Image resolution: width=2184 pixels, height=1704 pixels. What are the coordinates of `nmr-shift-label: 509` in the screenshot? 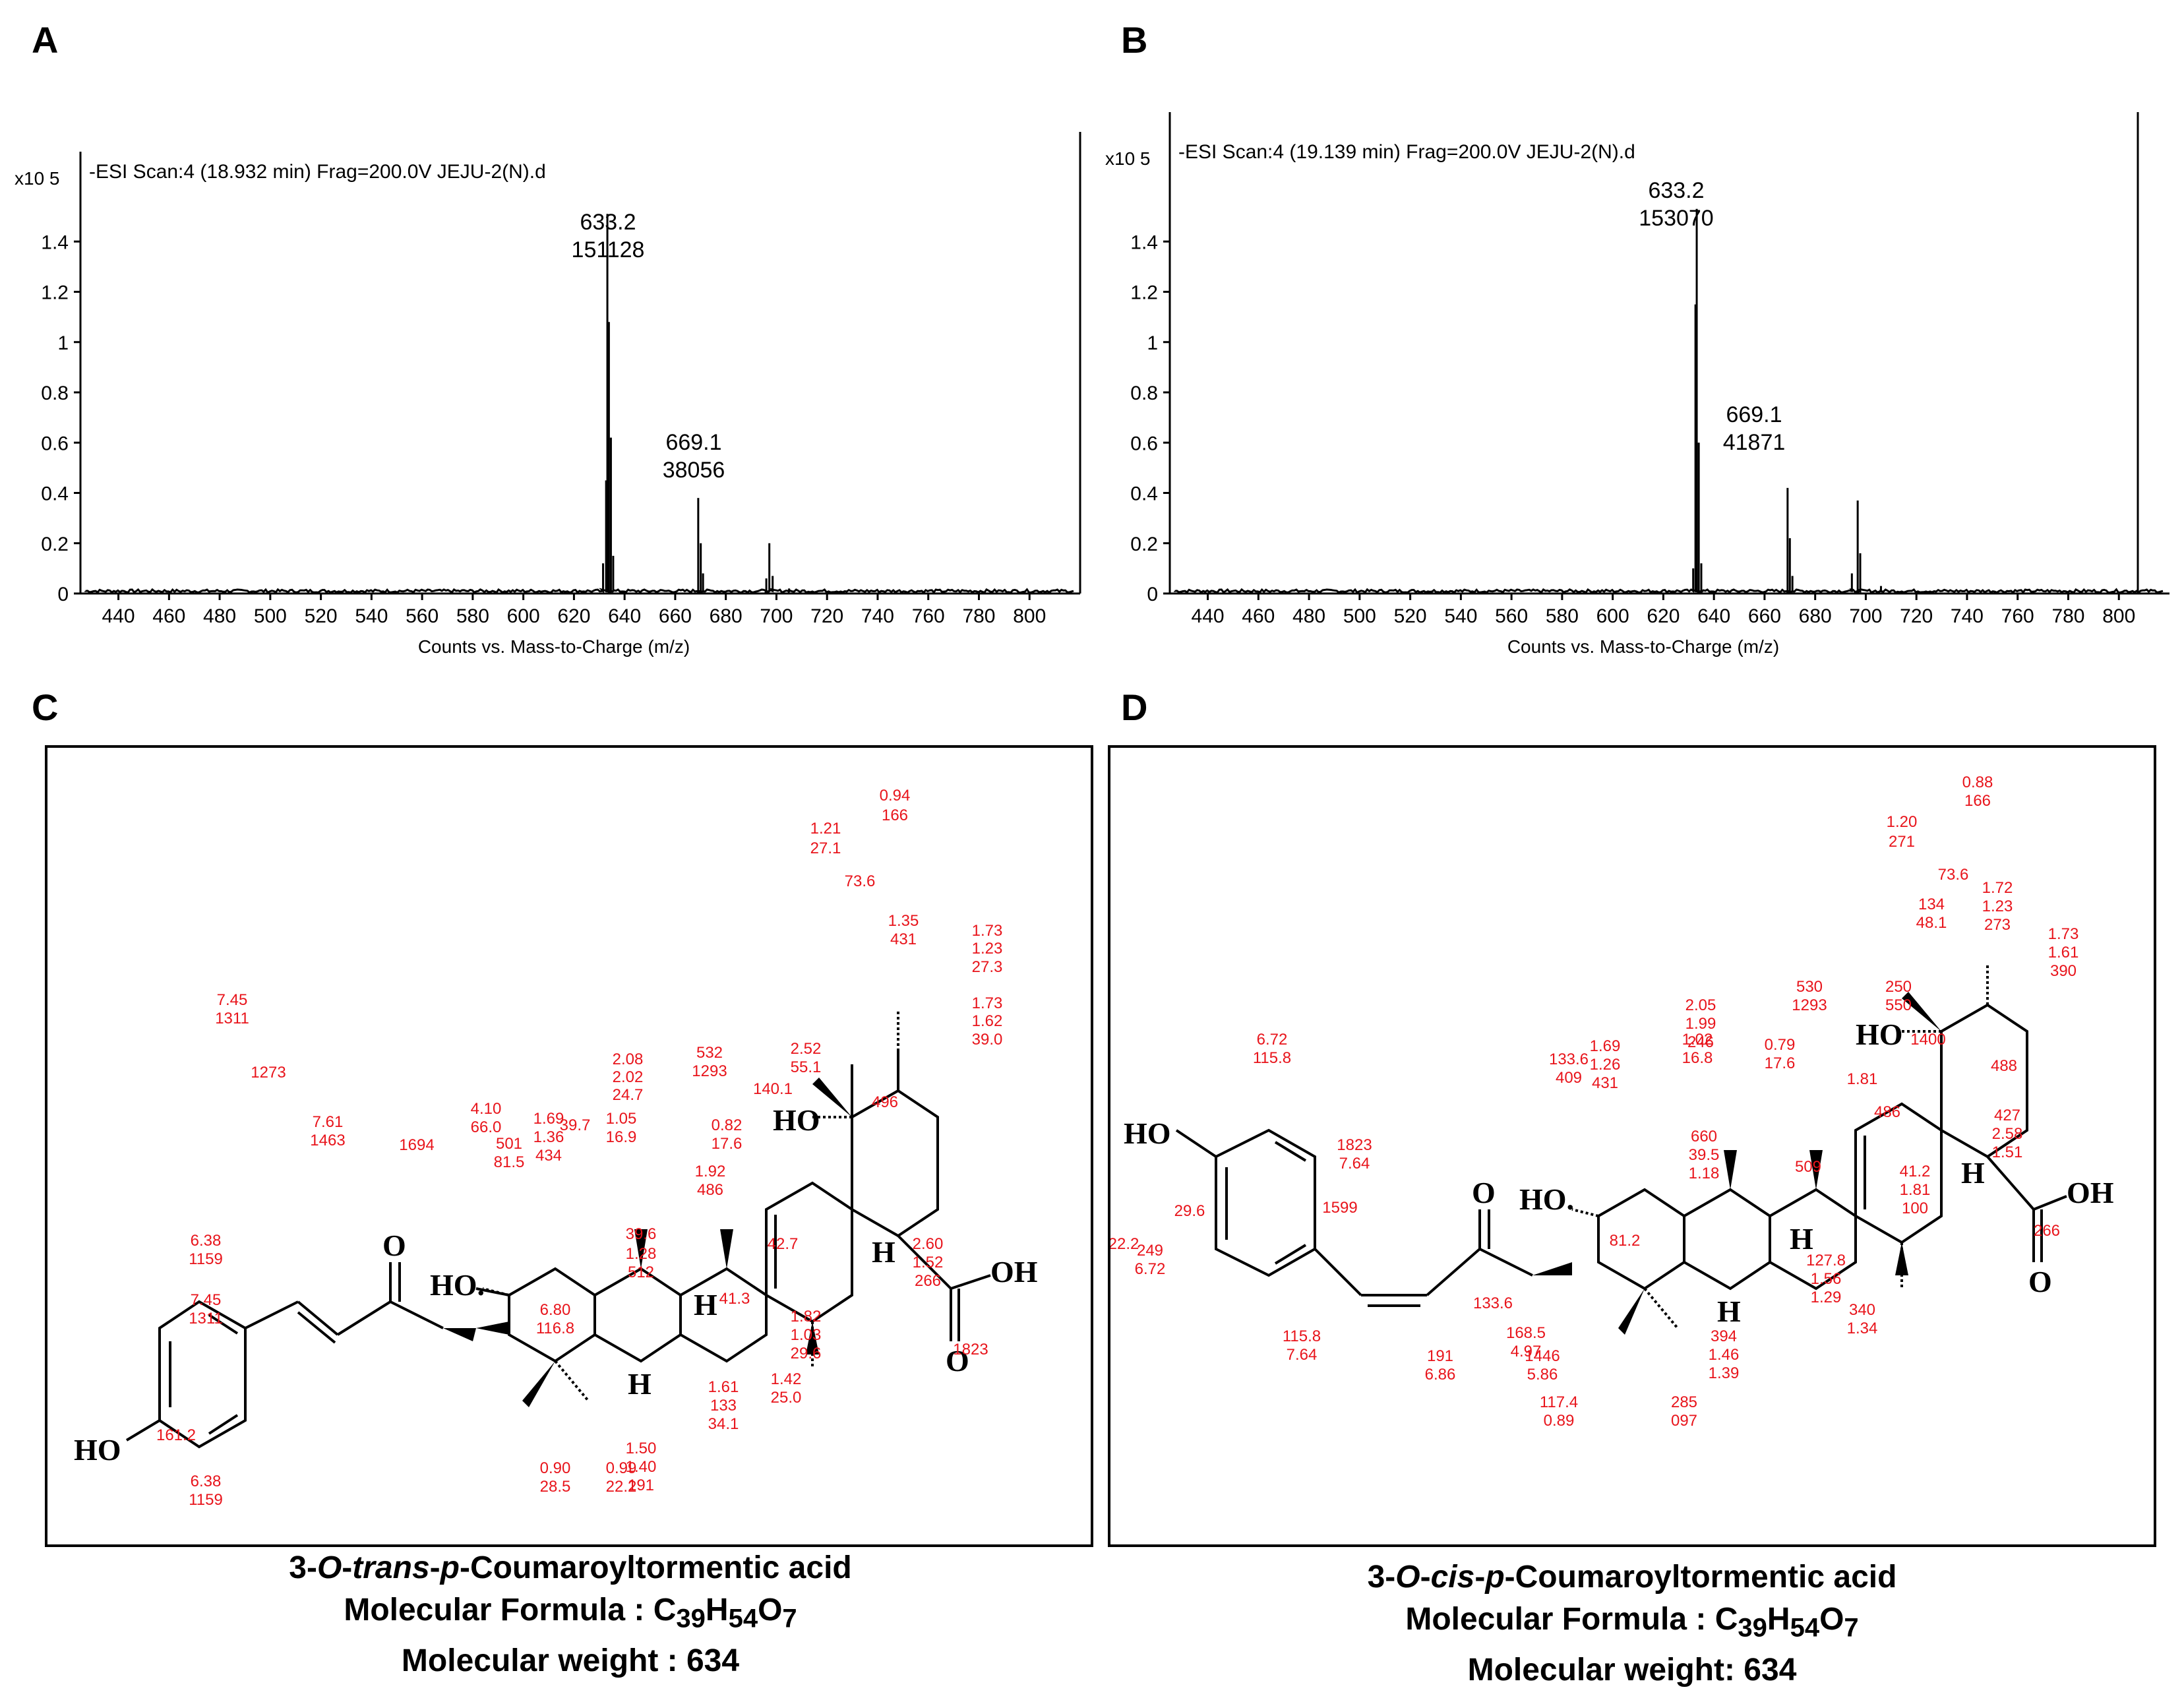 It's located at (1808, 1167).